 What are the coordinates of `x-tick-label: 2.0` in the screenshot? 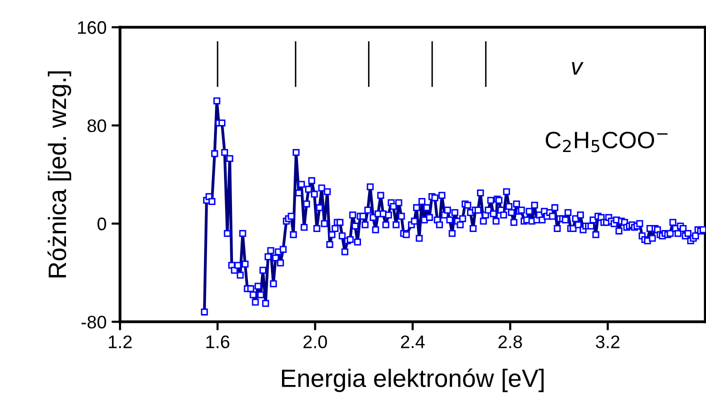 It's located at (315, 341).